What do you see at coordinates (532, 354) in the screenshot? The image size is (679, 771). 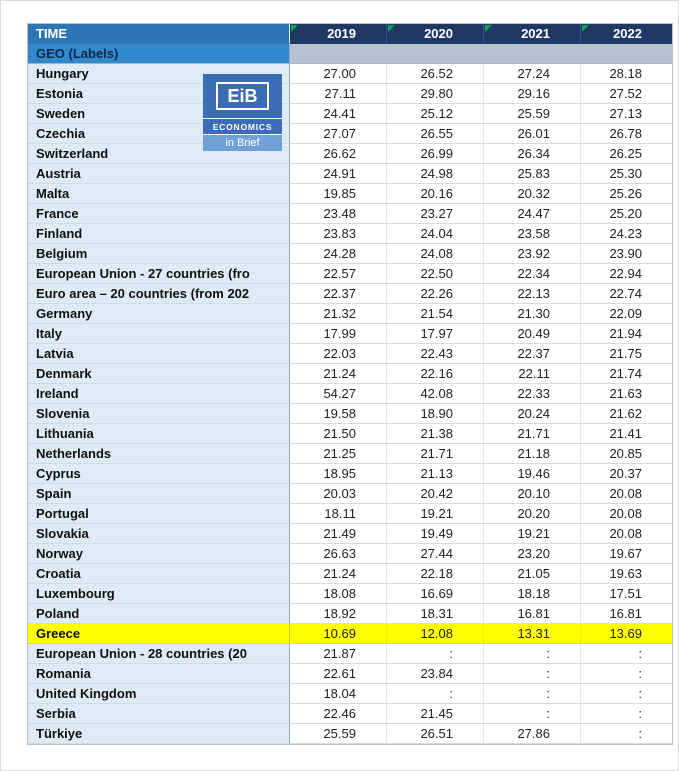 I see `value-cell: 22.37` at bounding box center [532, 354].